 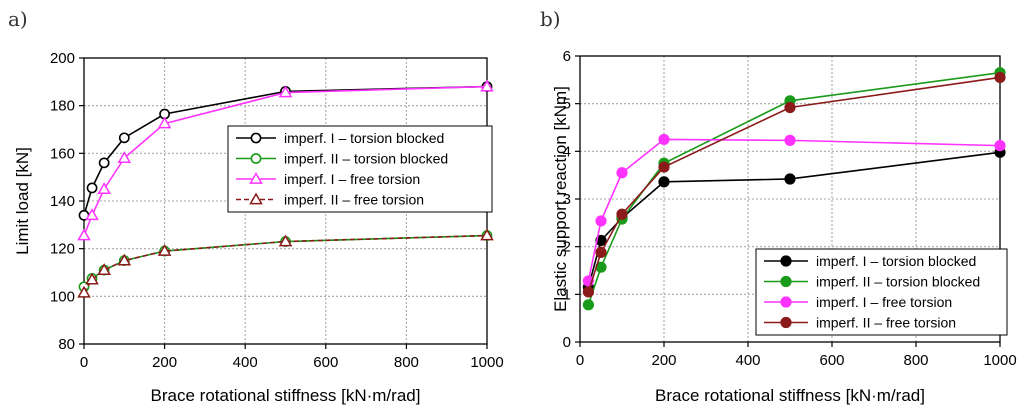 What do you see at coordinates (886, 323) in the screenshot?
I see `legend-label-b-3: imperf. II – free torsion` at bounding box center [886, 323].